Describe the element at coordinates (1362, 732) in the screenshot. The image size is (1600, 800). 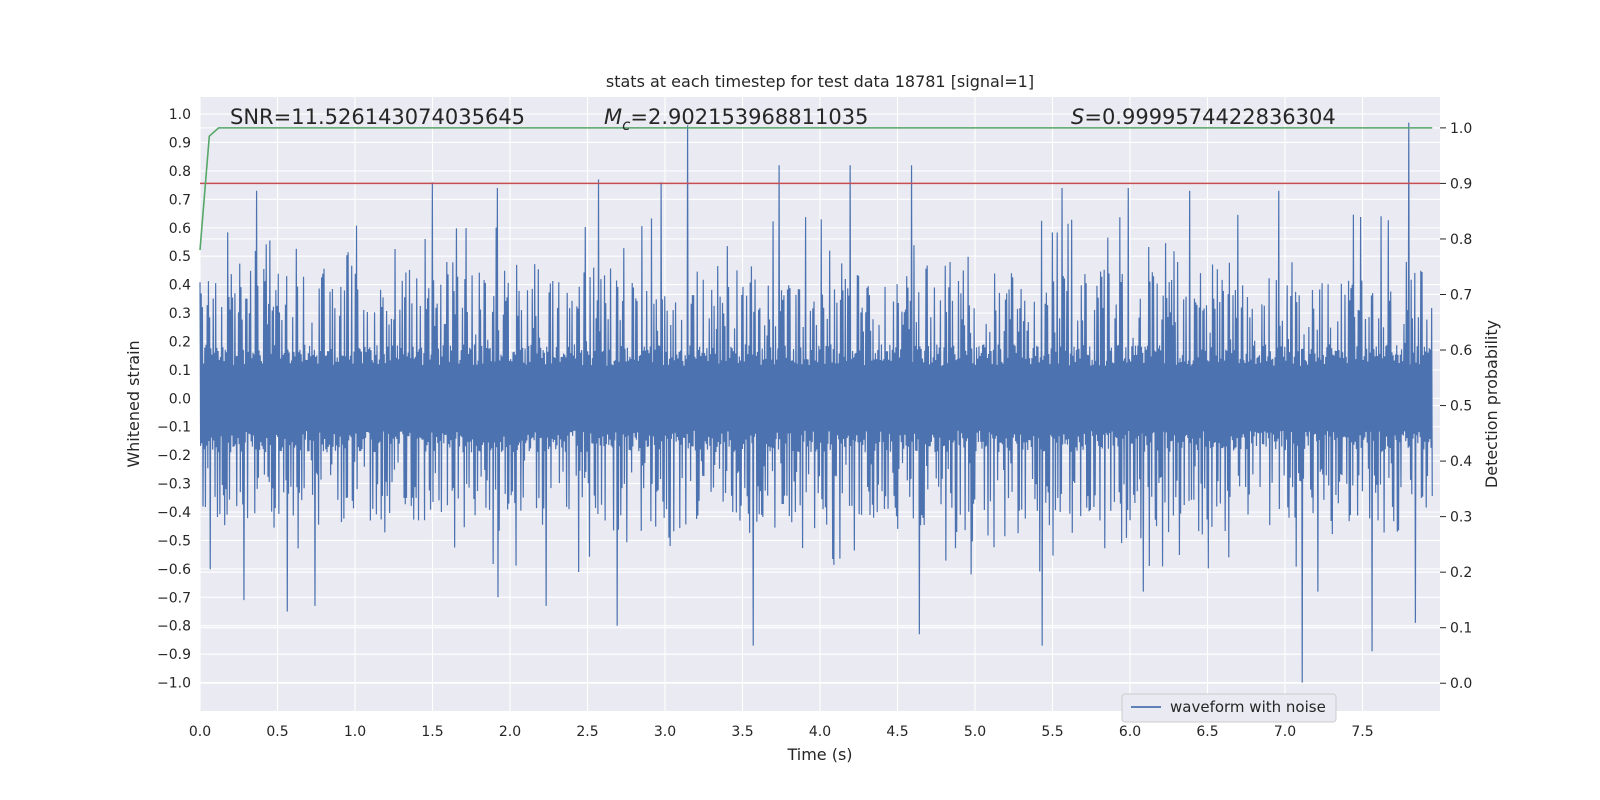
I see `x-tick-label: 7.5` at that location.